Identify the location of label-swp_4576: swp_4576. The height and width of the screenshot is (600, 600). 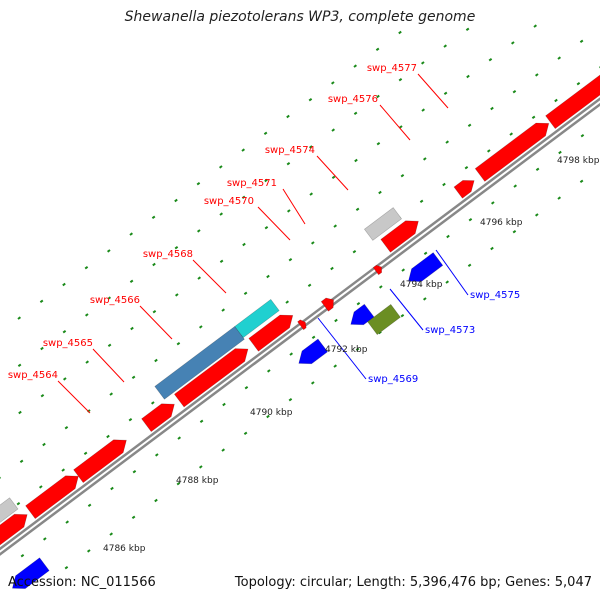
(353, 99).